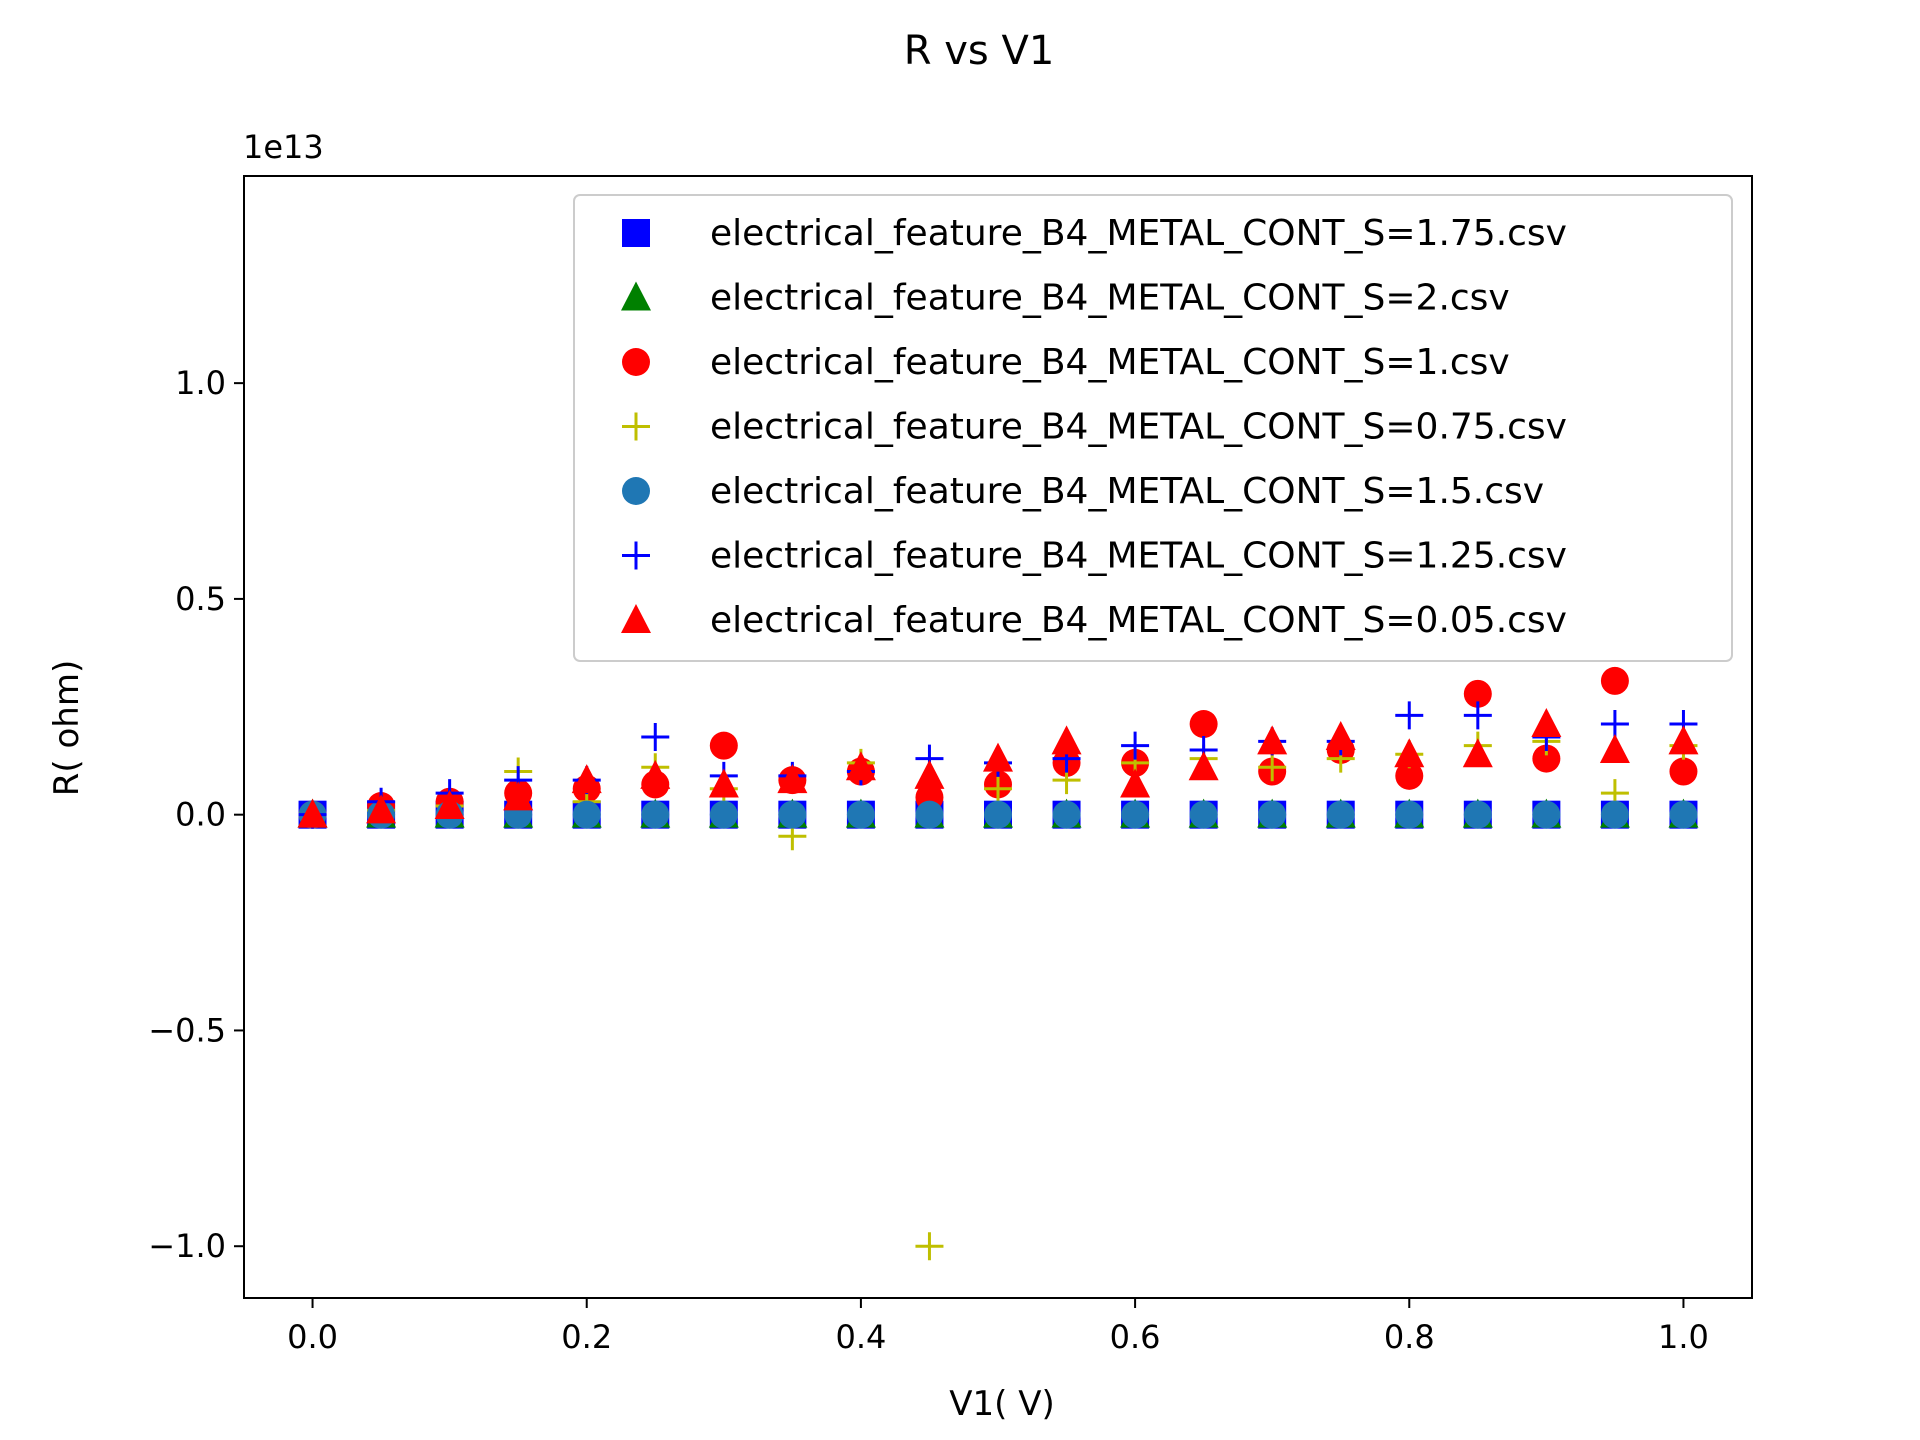 The height and width of the screenshot is (1440, 1920). Describe the element at coordinates (67, 728) in the screenshot. I see `y-axis-label: R( ohm)` at that location.